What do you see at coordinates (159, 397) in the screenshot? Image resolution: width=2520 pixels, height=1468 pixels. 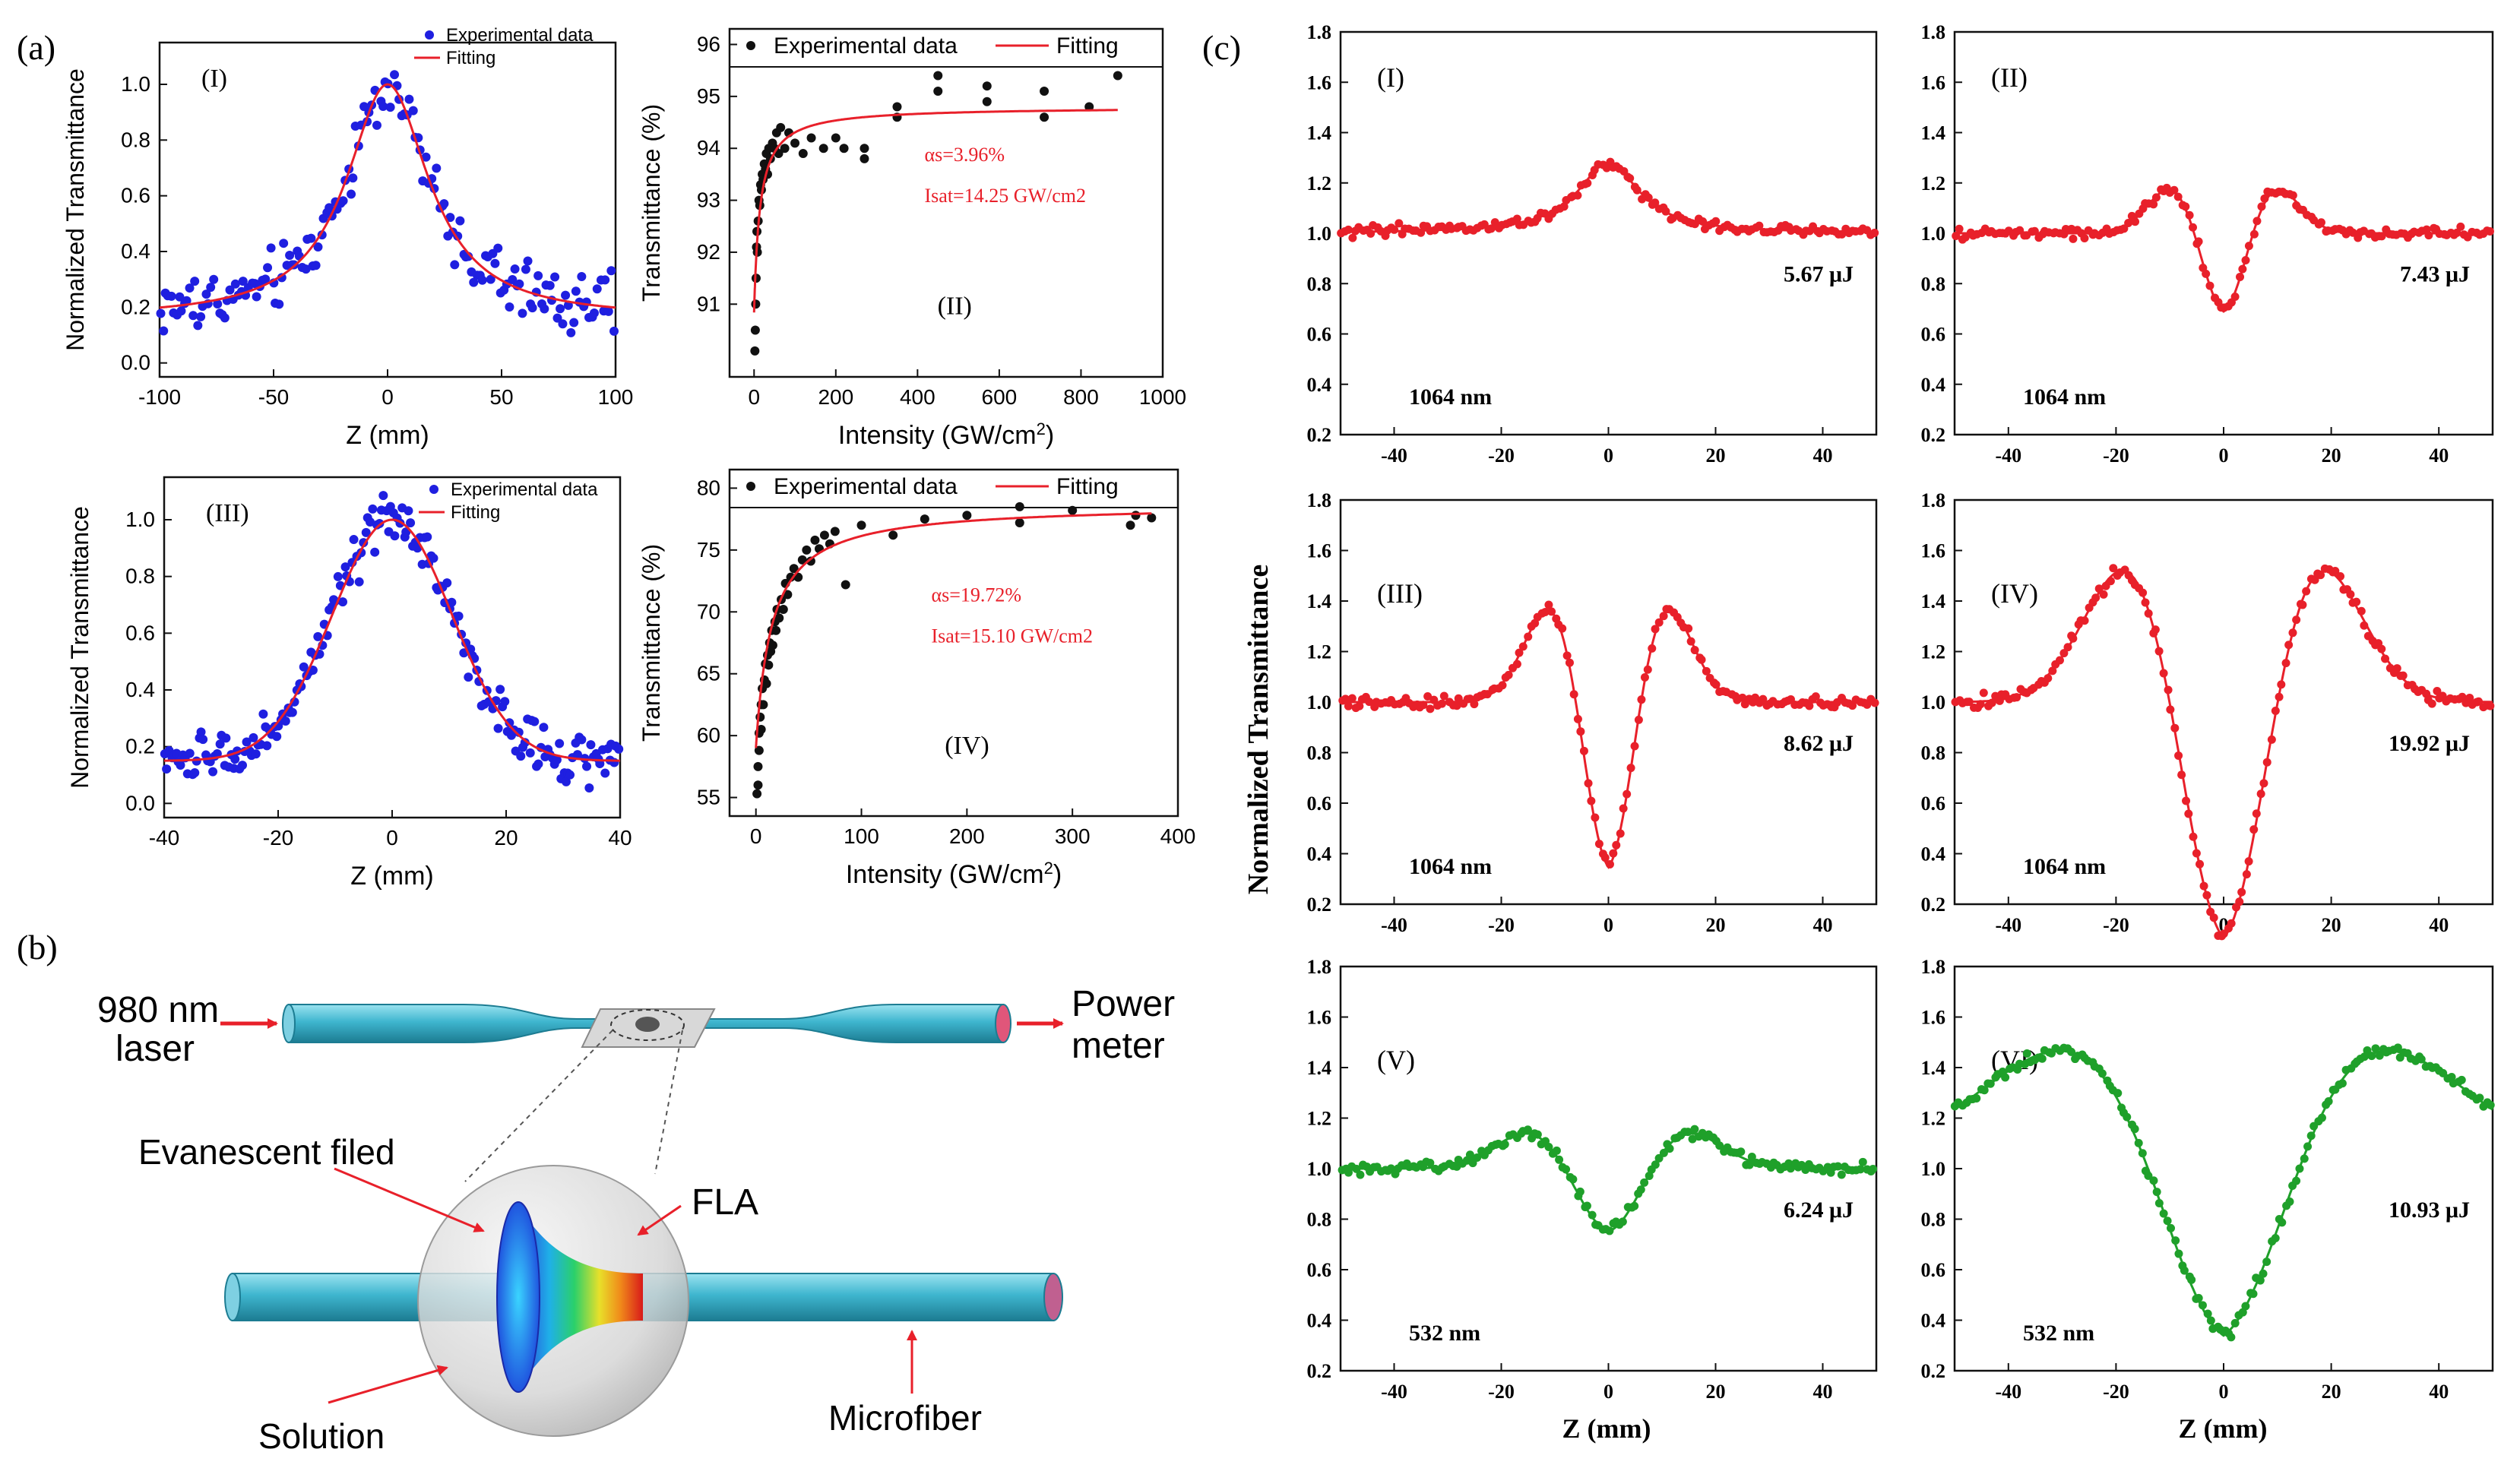 I see `x-tick-label: -100` at bounding box center [159, 397].